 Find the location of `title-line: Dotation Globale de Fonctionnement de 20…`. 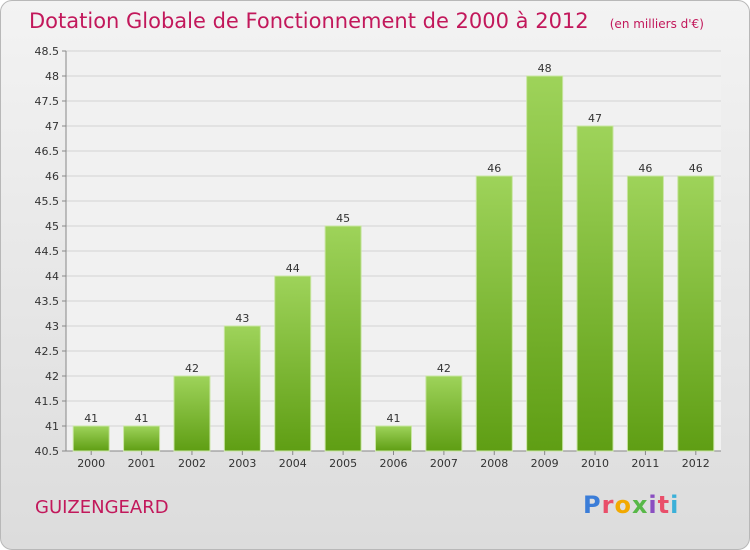

title-line: Dotation Globale de Fonctionnement de 20… is located at coordinates (366, 21).